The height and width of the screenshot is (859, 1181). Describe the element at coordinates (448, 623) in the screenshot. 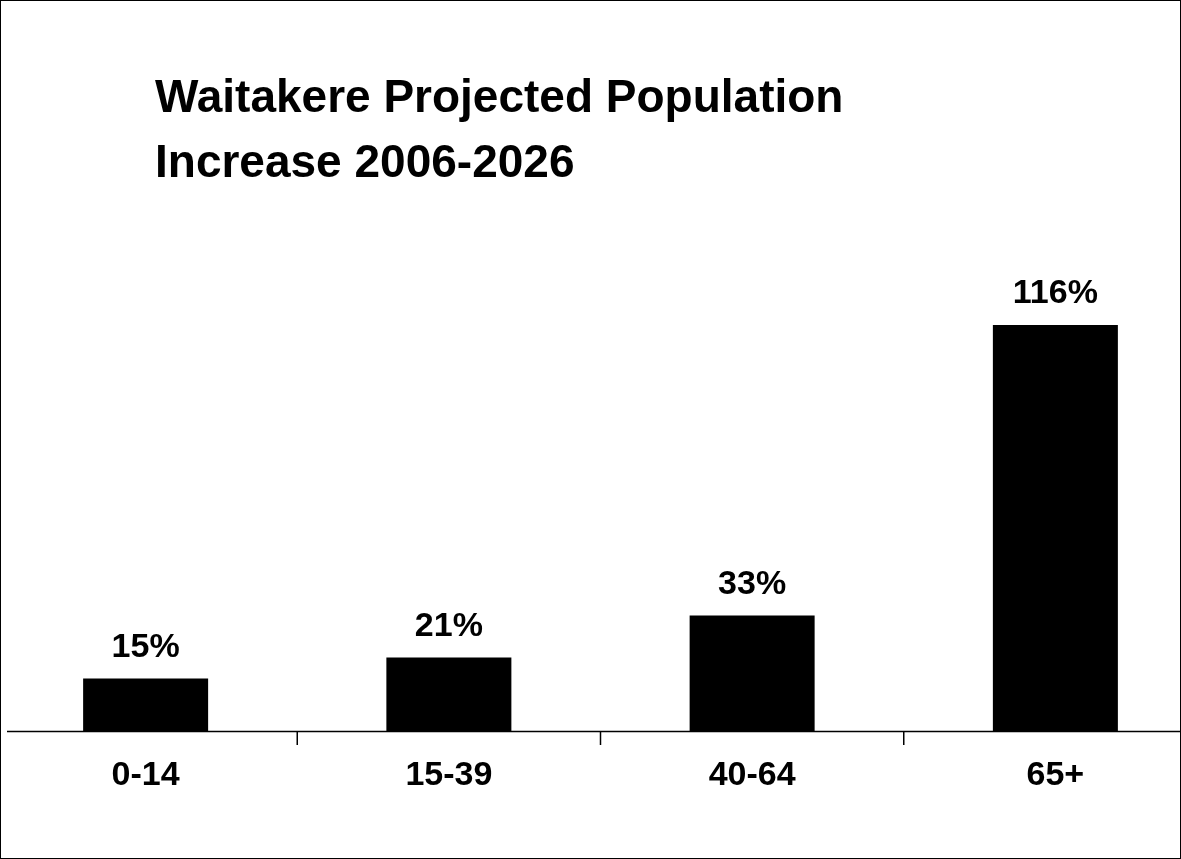

I see `data-label: 21%` at that location.